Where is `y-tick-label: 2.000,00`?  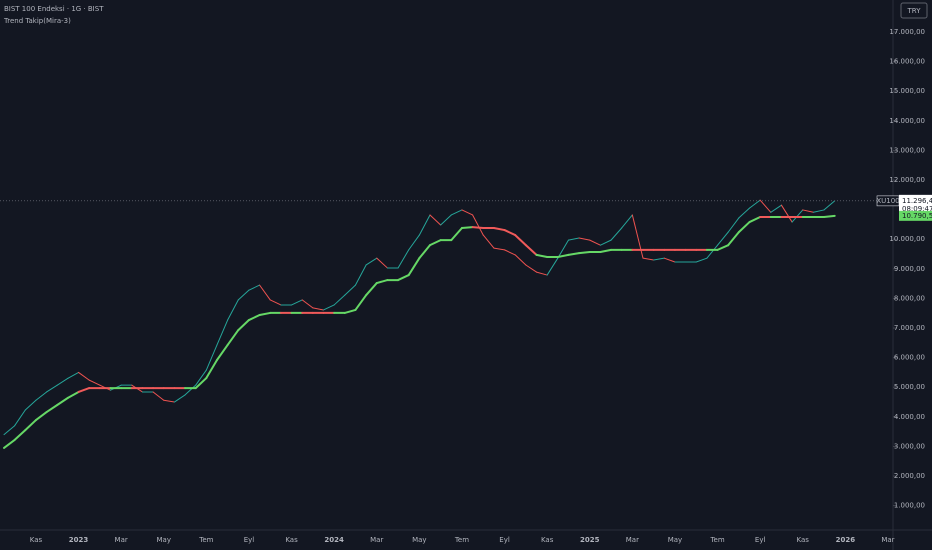 y-tick-label: 2.000,00 is located at coordinates (909, 476).